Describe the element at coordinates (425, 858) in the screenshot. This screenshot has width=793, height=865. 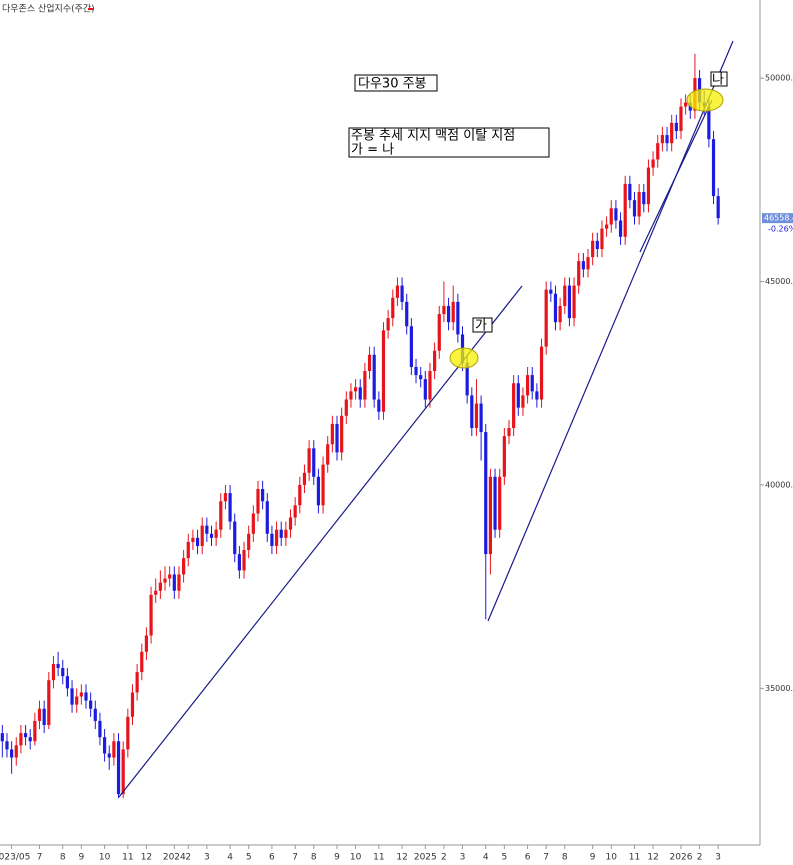
I see `x-tick-label: 2025` at that location.